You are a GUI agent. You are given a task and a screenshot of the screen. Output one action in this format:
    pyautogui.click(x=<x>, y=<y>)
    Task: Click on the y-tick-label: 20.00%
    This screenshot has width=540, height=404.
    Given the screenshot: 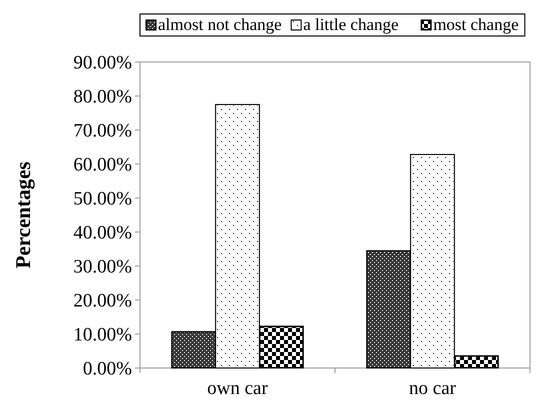 What is the action you would take?
    pyautogui.click(x=102, y=301)
    